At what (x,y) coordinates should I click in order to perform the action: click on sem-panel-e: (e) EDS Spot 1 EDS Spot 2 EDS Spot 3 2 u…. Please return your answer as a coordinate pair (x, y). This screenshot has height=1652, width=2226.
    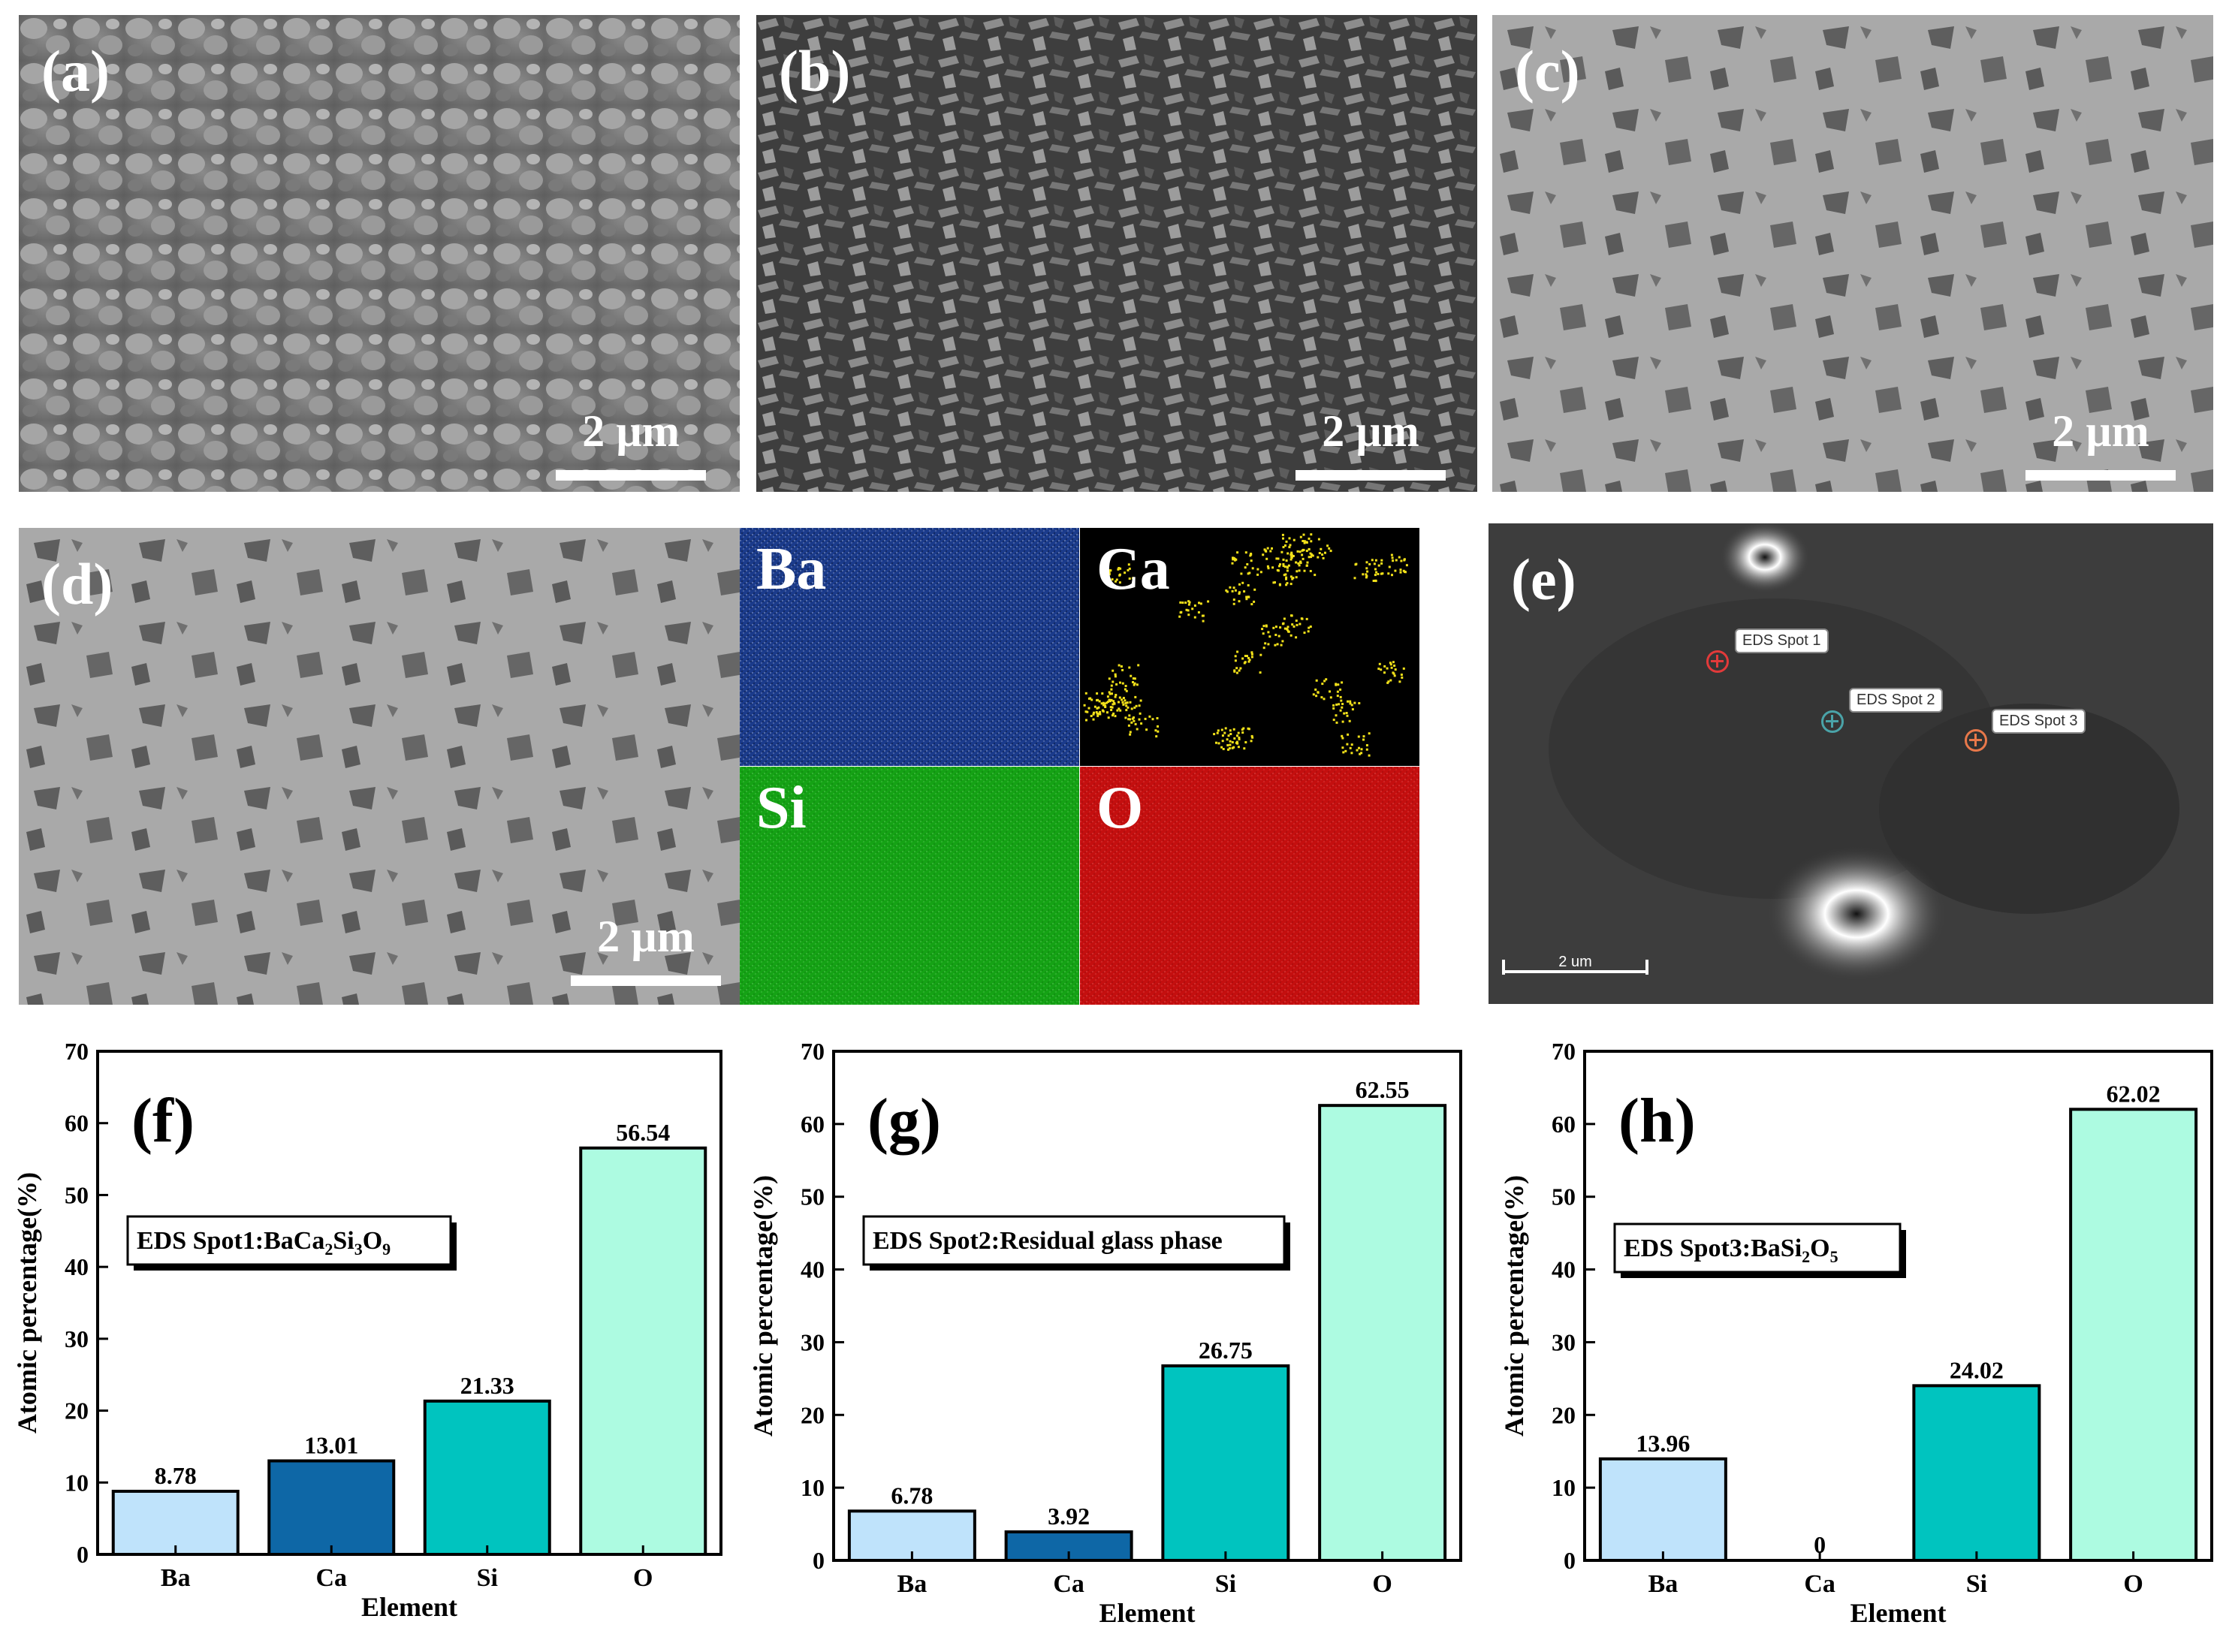
    Looking at the image, I should click on (1851, 763).